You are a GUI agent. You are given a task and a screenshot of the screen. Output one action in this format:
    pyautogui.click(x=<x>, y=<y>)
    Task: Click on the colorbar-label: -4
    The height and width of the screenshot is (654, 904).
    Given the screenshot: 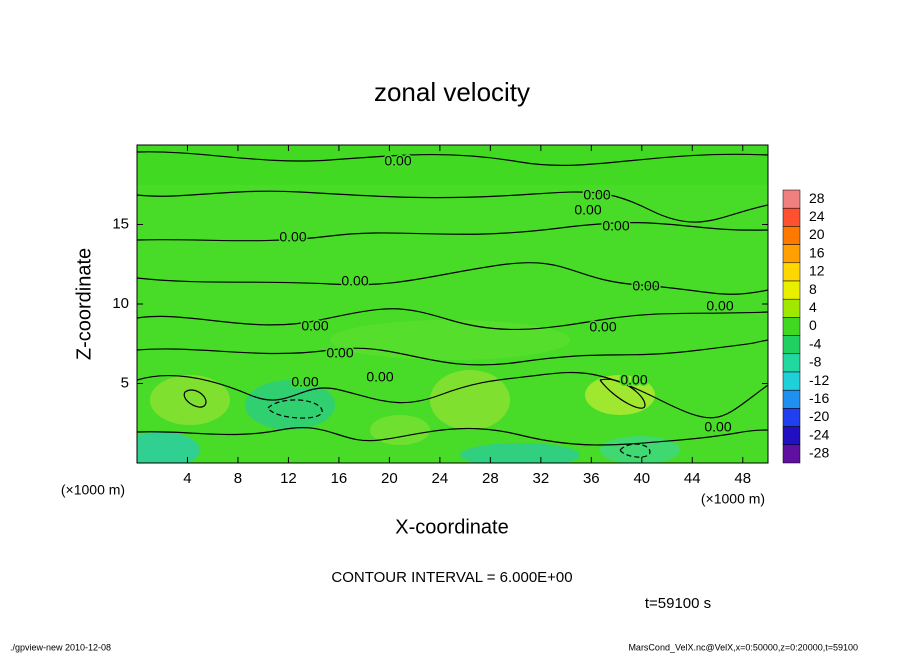 What is the action you would take?
    pyautogui.click(x=815, y=343)
    